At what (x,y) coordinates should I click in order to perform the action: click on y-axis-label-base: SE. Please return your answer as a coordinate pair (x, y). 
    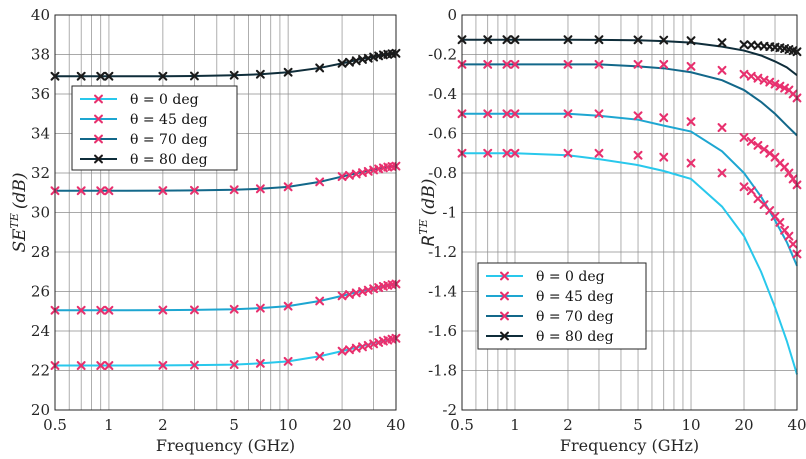
    Looking at the image, I should click on (20, 240).